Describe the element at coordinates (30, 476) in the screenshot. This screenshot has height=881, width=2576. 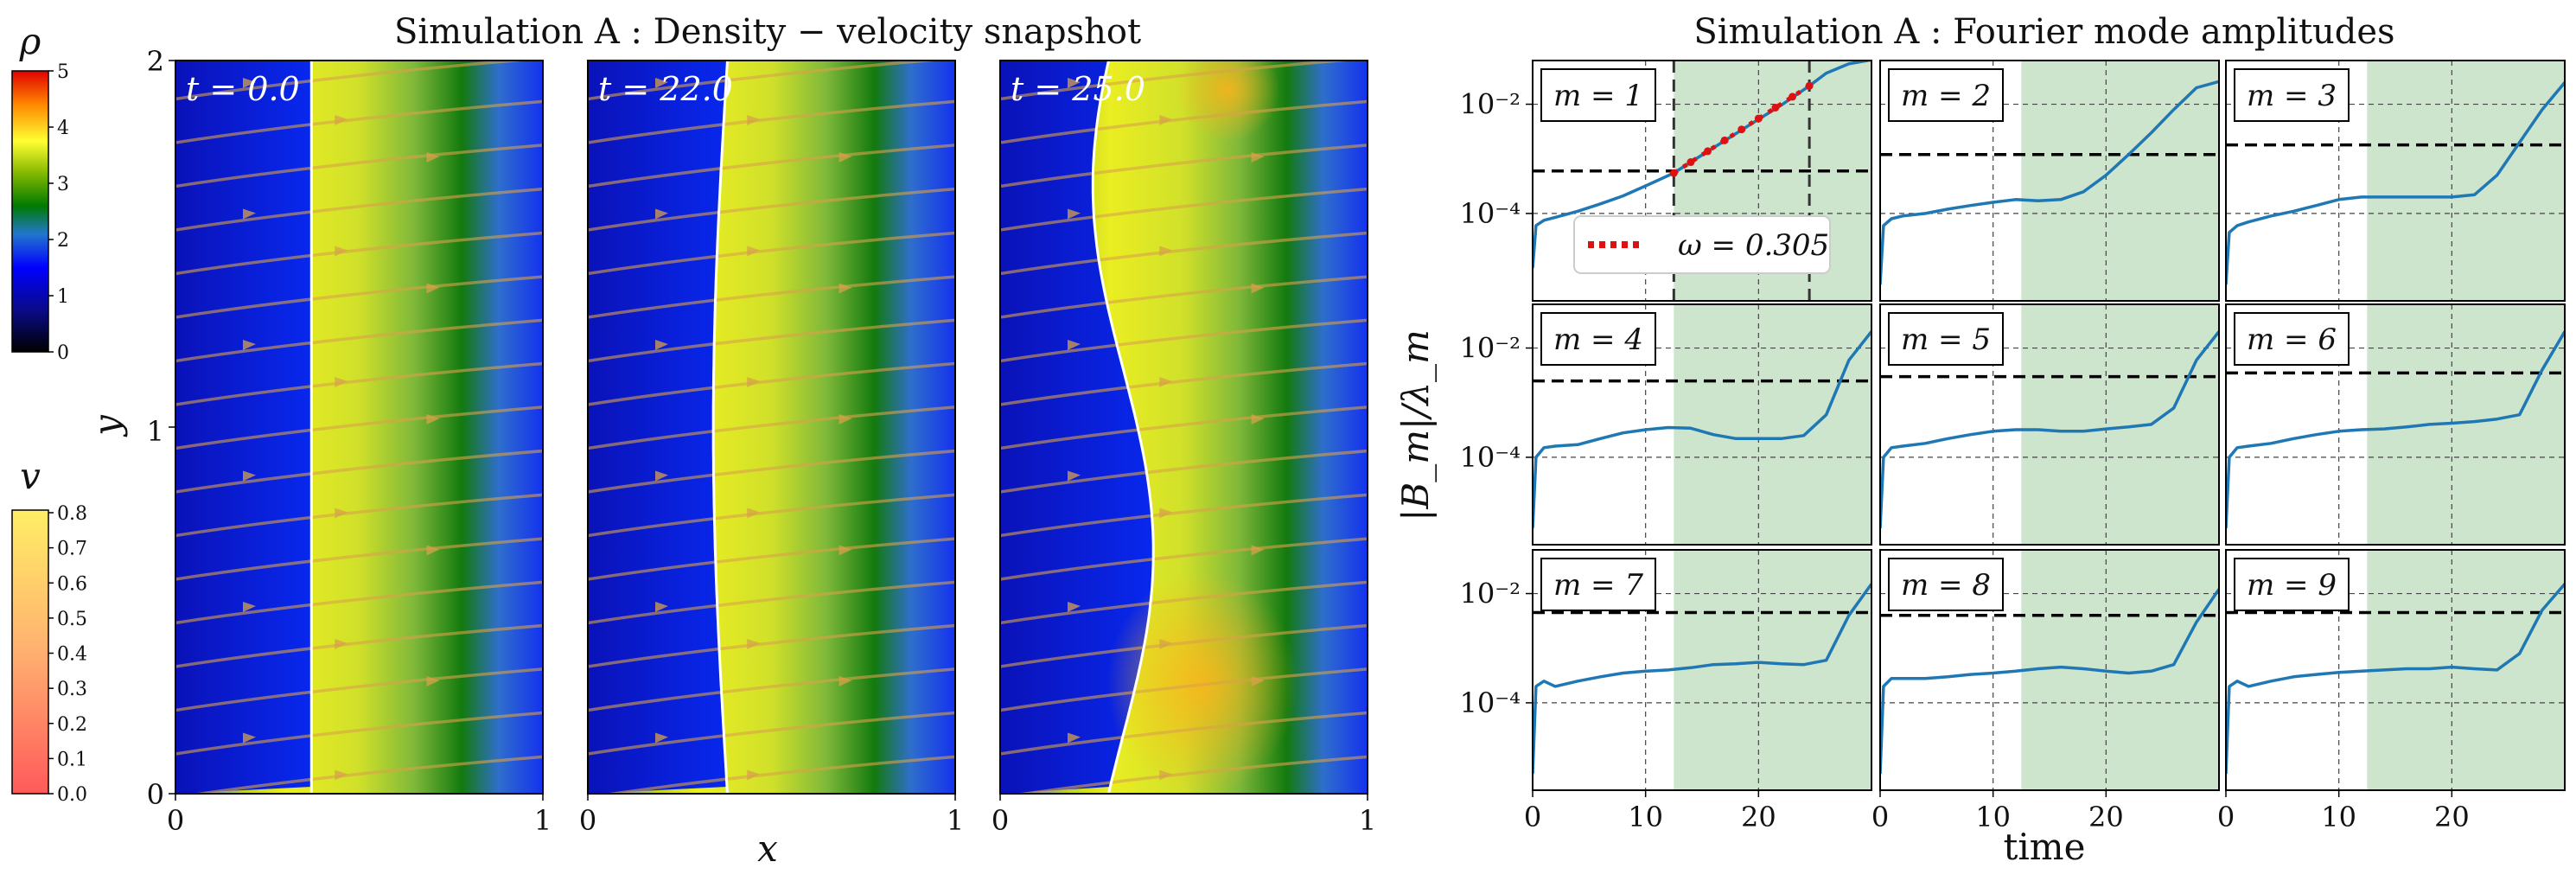
I see `v-colorbar-label: v` at that location.